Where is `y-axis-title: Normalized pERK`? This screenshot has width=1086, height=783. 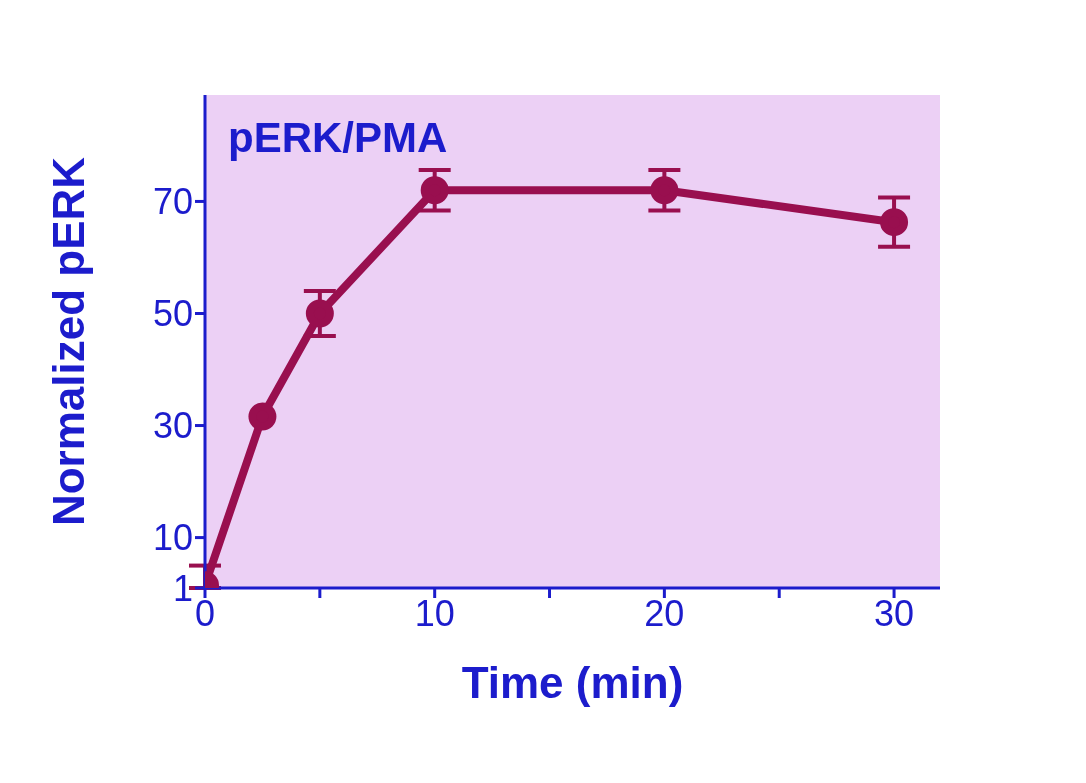 y-axis-title: Normalized pERK is located at coordinates (68, 341).